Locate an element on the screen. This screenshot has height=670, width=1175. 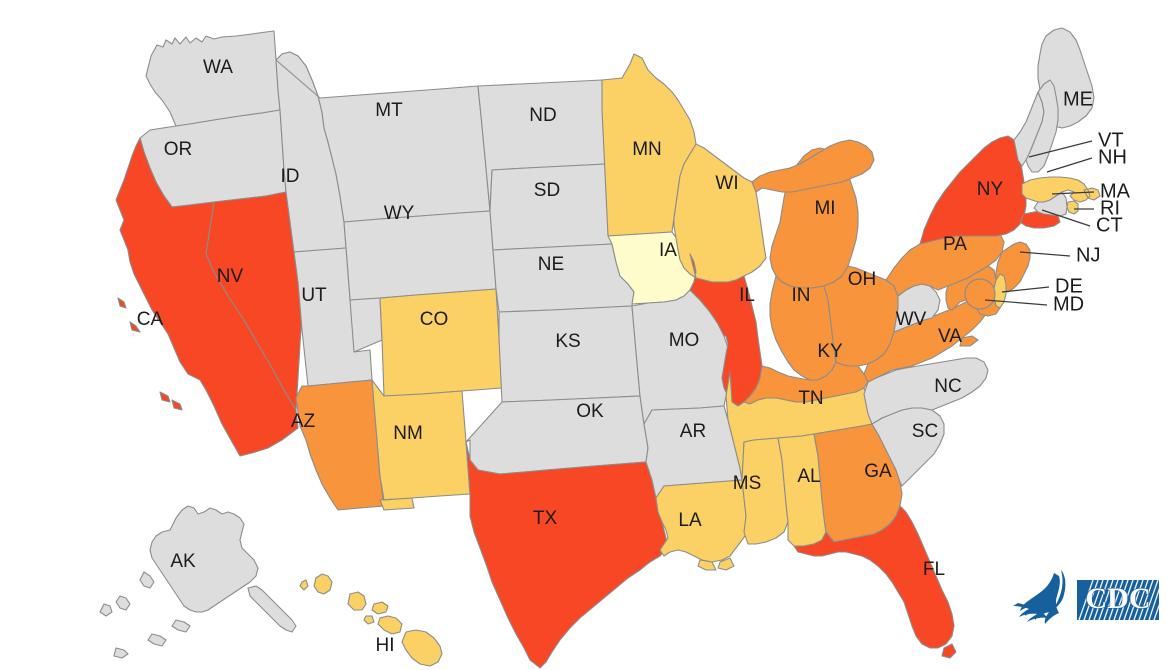
dc-marker is located at coordinates (980, 294).